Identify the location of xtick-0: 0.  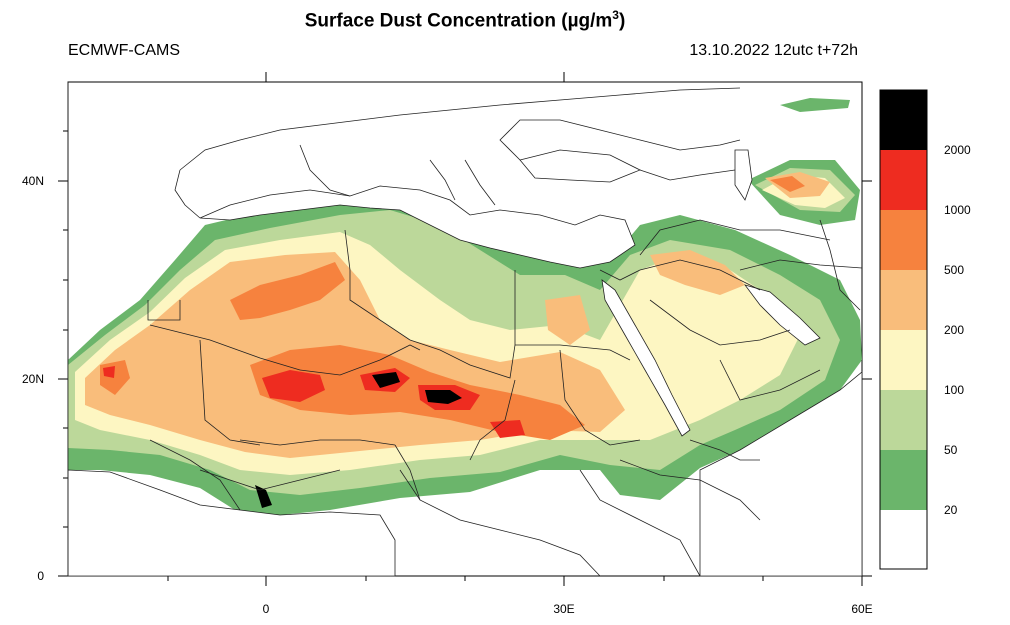
(266, 609).